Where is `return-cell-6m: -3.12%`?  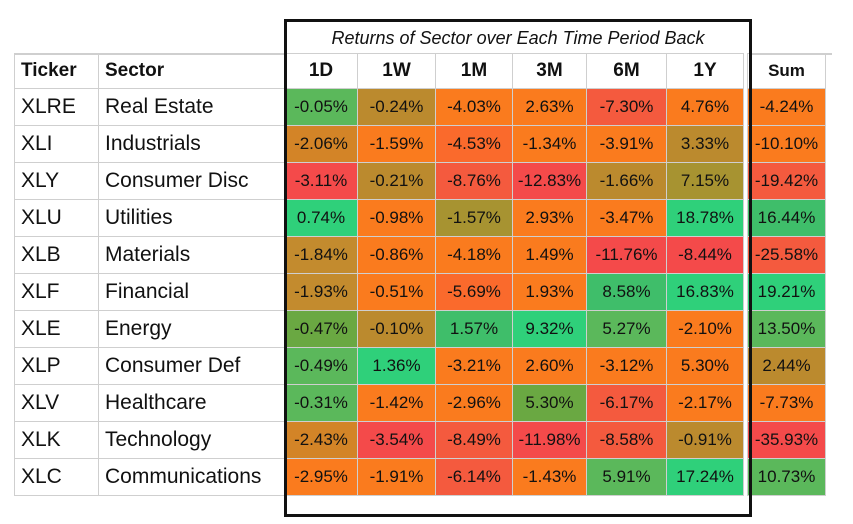 return-cell-6m: -3.12% is located at coordinates (626, 366).